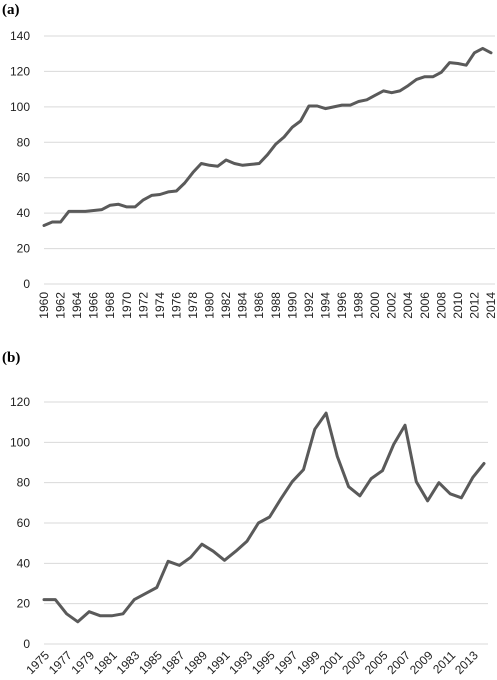 This screenshot has height=680, width=497. I want to click on x-tick-label: 1991, so click(218, 662).